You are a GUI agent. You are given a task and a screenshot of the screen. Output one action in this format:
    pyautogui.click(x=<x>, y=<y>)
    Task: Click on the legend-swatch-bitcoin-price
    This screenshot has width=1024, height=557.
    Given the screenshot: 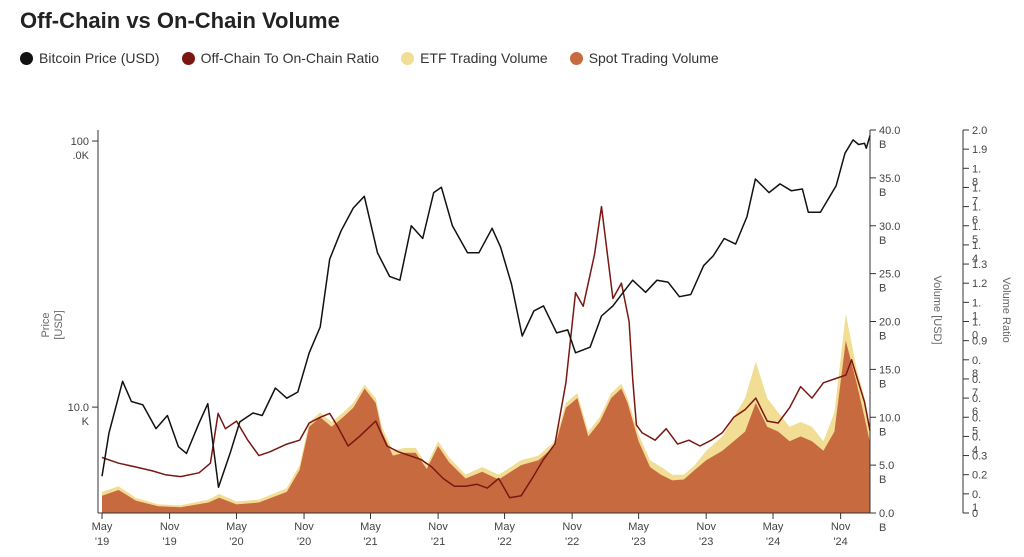 What is the action you would take?
    pyautogui.click(x=26, y=58)
    